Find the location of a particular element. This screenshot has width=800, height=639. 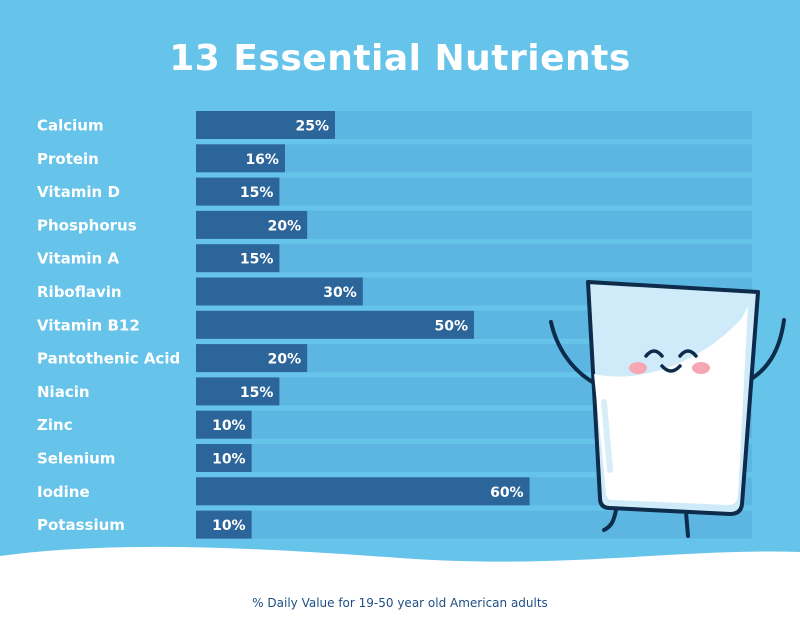

left-eye is located at coordinates (654, 353).